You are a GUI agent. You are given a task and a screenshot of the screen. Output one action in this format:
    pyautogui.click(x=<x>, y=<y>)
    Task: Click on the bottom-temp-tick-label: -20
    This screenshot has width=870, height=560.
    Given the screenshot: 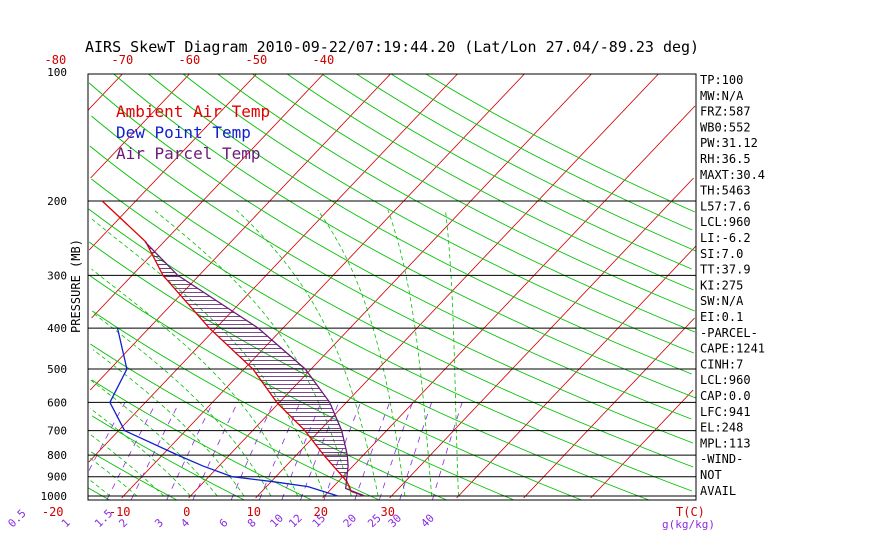 What is the action you would take?
    pyautogui.click(x=53, y=512)
    